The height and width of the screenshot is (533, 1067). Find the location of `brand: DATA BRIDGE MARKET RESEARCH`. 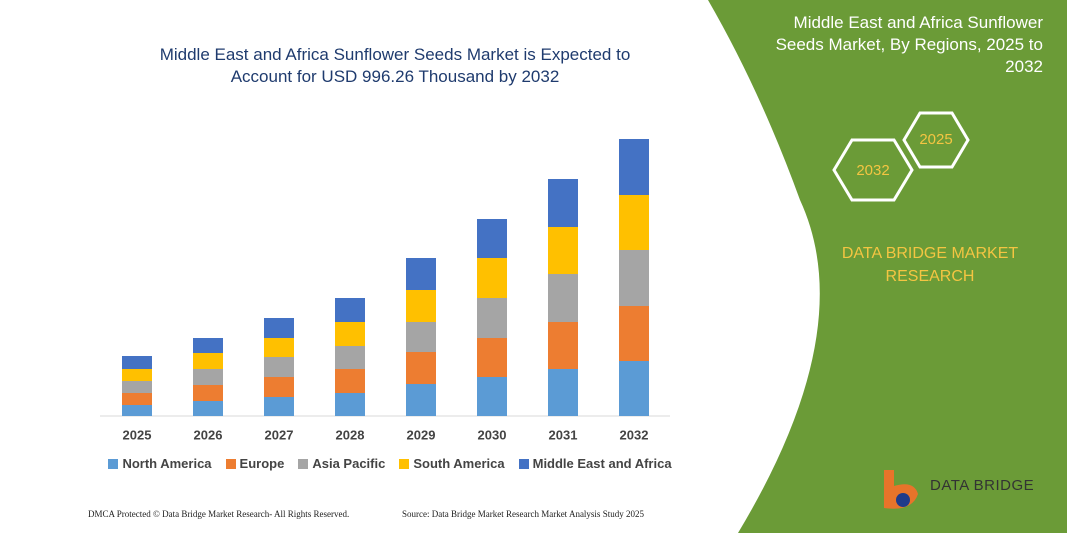

brand: DATA BRIDGE MARKET RESEARCH is located at coordinates (930, 265).